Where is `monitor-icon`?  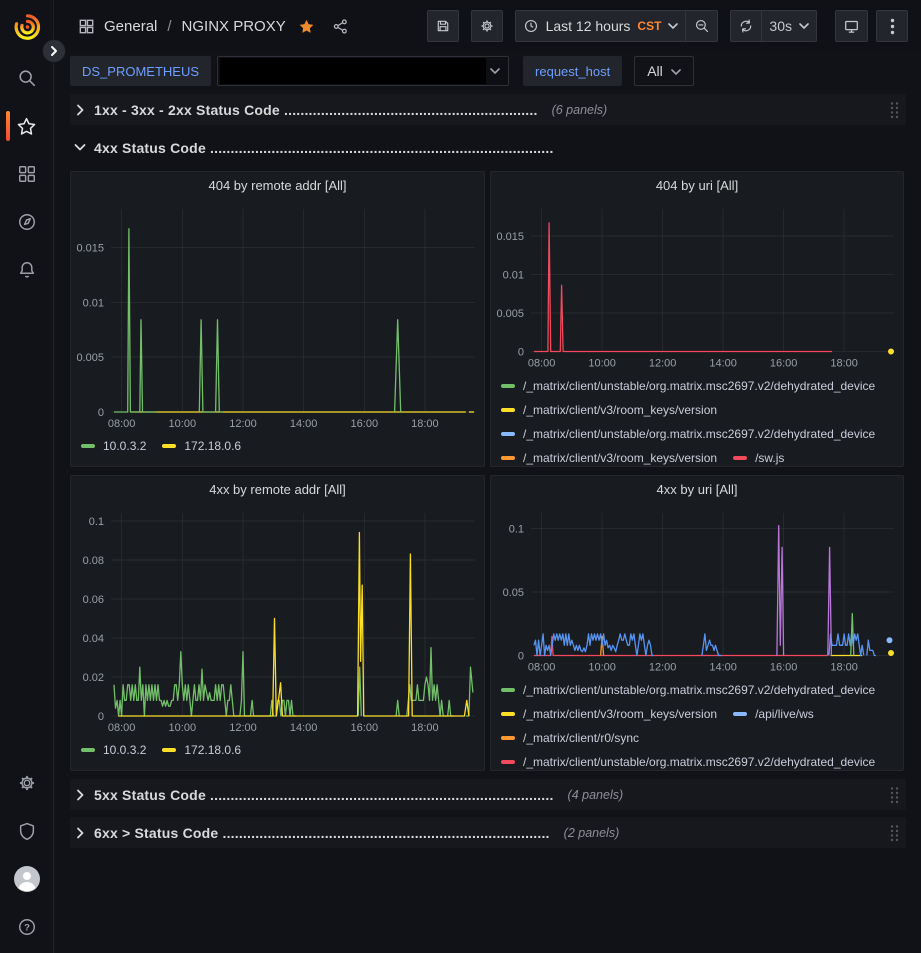 monitor-icon is located at coordinates (851, 26).